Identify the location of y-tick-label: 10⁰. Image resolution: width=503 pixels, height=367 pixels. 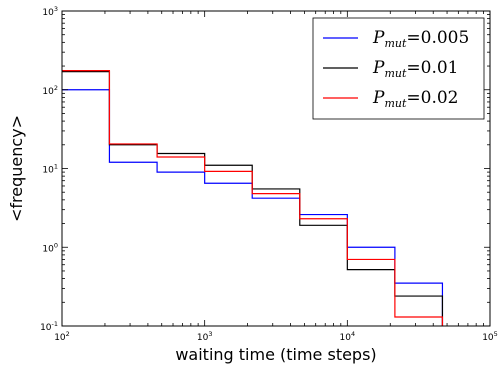
(50, 247).